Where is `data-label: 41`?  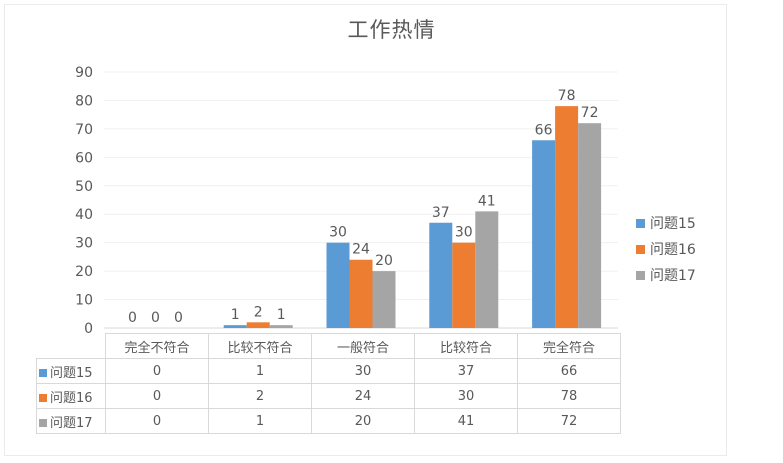 data-label: 41 is located at coordinates (487, 201).